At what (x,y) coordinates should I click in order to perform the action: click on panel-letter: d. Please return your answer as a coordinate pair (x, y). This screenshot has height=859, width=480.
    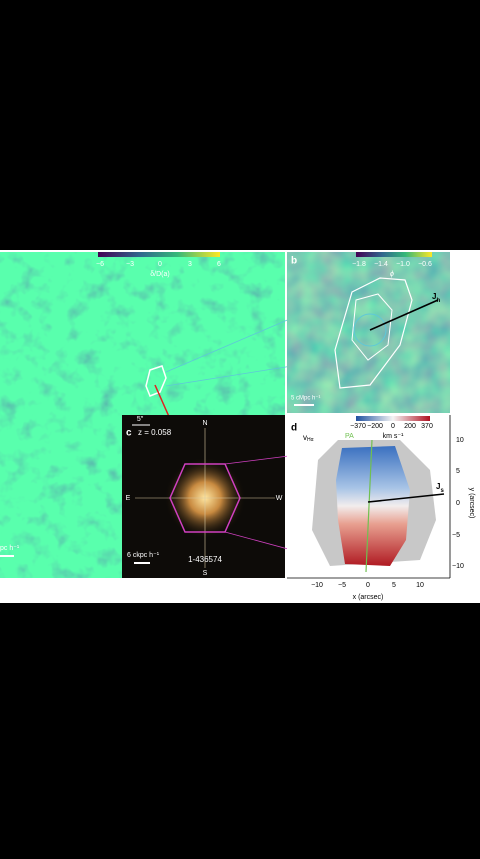
    Looking at the image, I should click on (294, 428).